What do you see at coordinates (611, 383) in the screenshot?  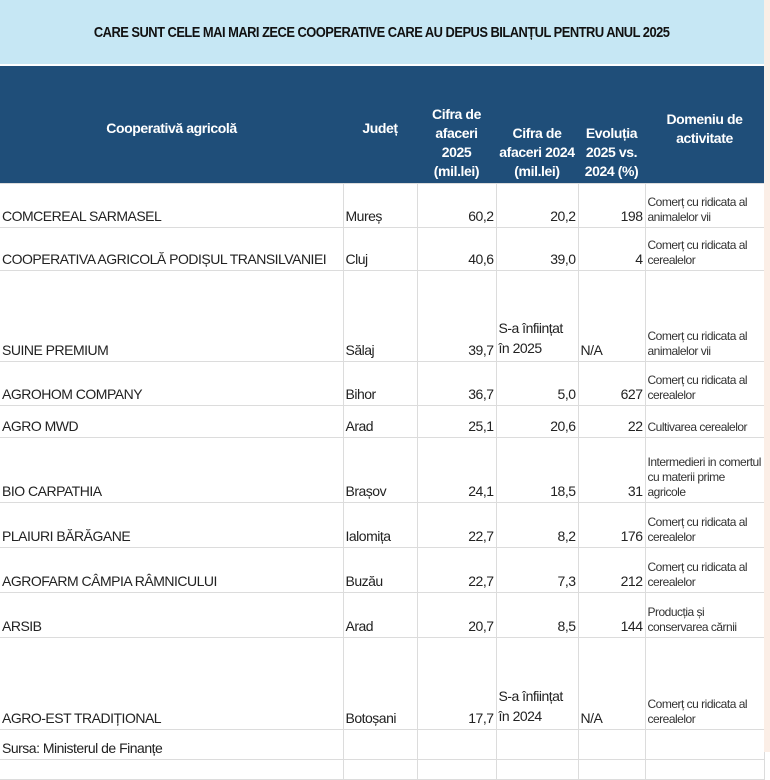 I see `evolution-cell: 627` at bounding box center [611, 383].